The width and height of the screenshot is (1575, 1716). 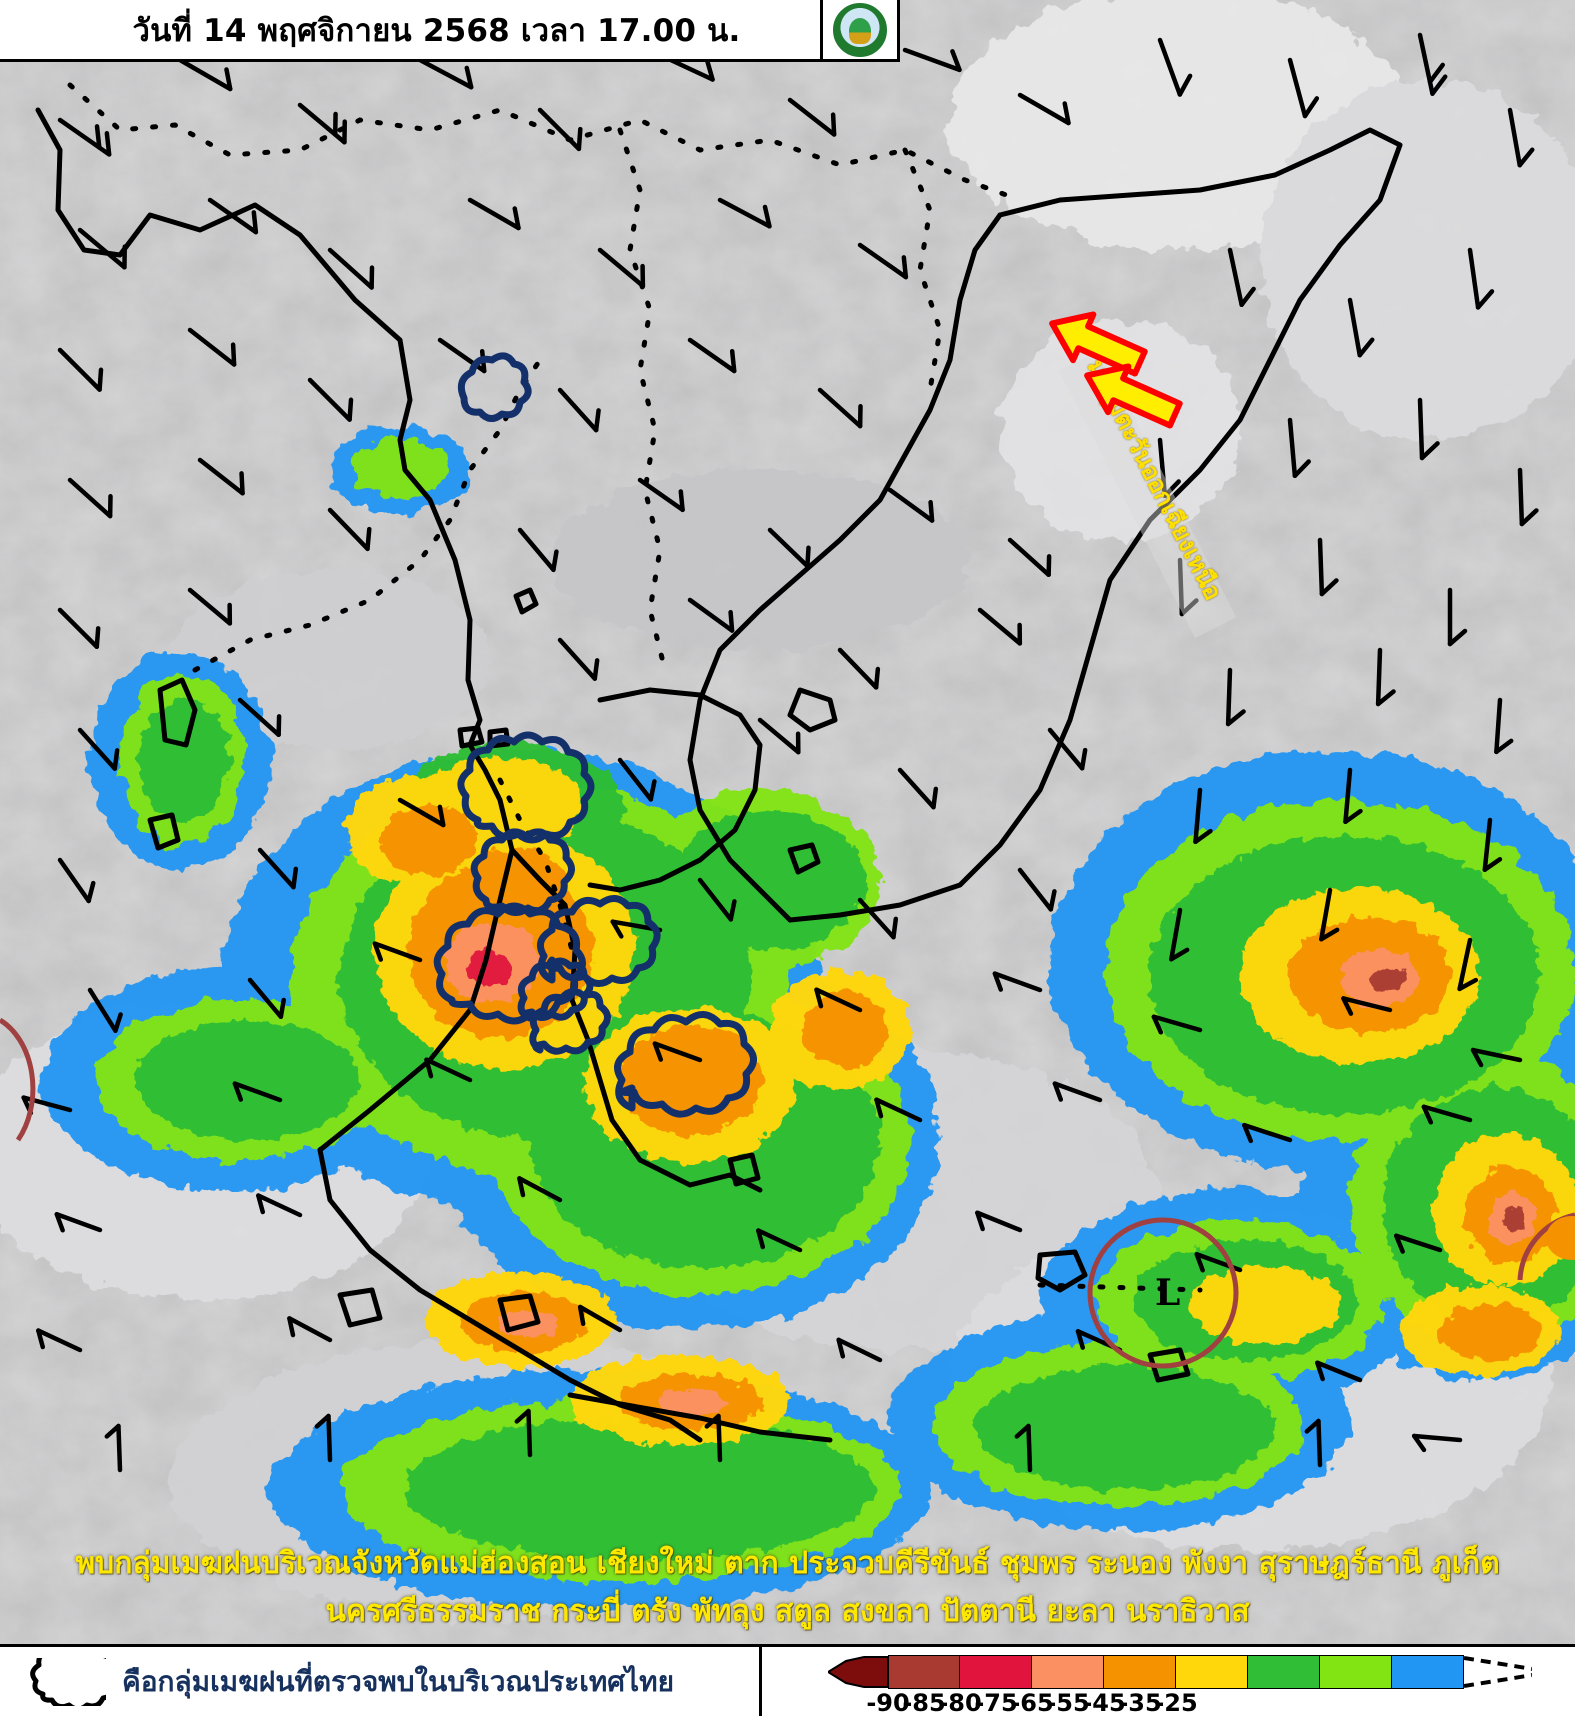 What do you see at coordinates (1176, 1702) in the screenshot?
I see `colorbar-tick-8: -25` at bounding box center [1176, 1702].